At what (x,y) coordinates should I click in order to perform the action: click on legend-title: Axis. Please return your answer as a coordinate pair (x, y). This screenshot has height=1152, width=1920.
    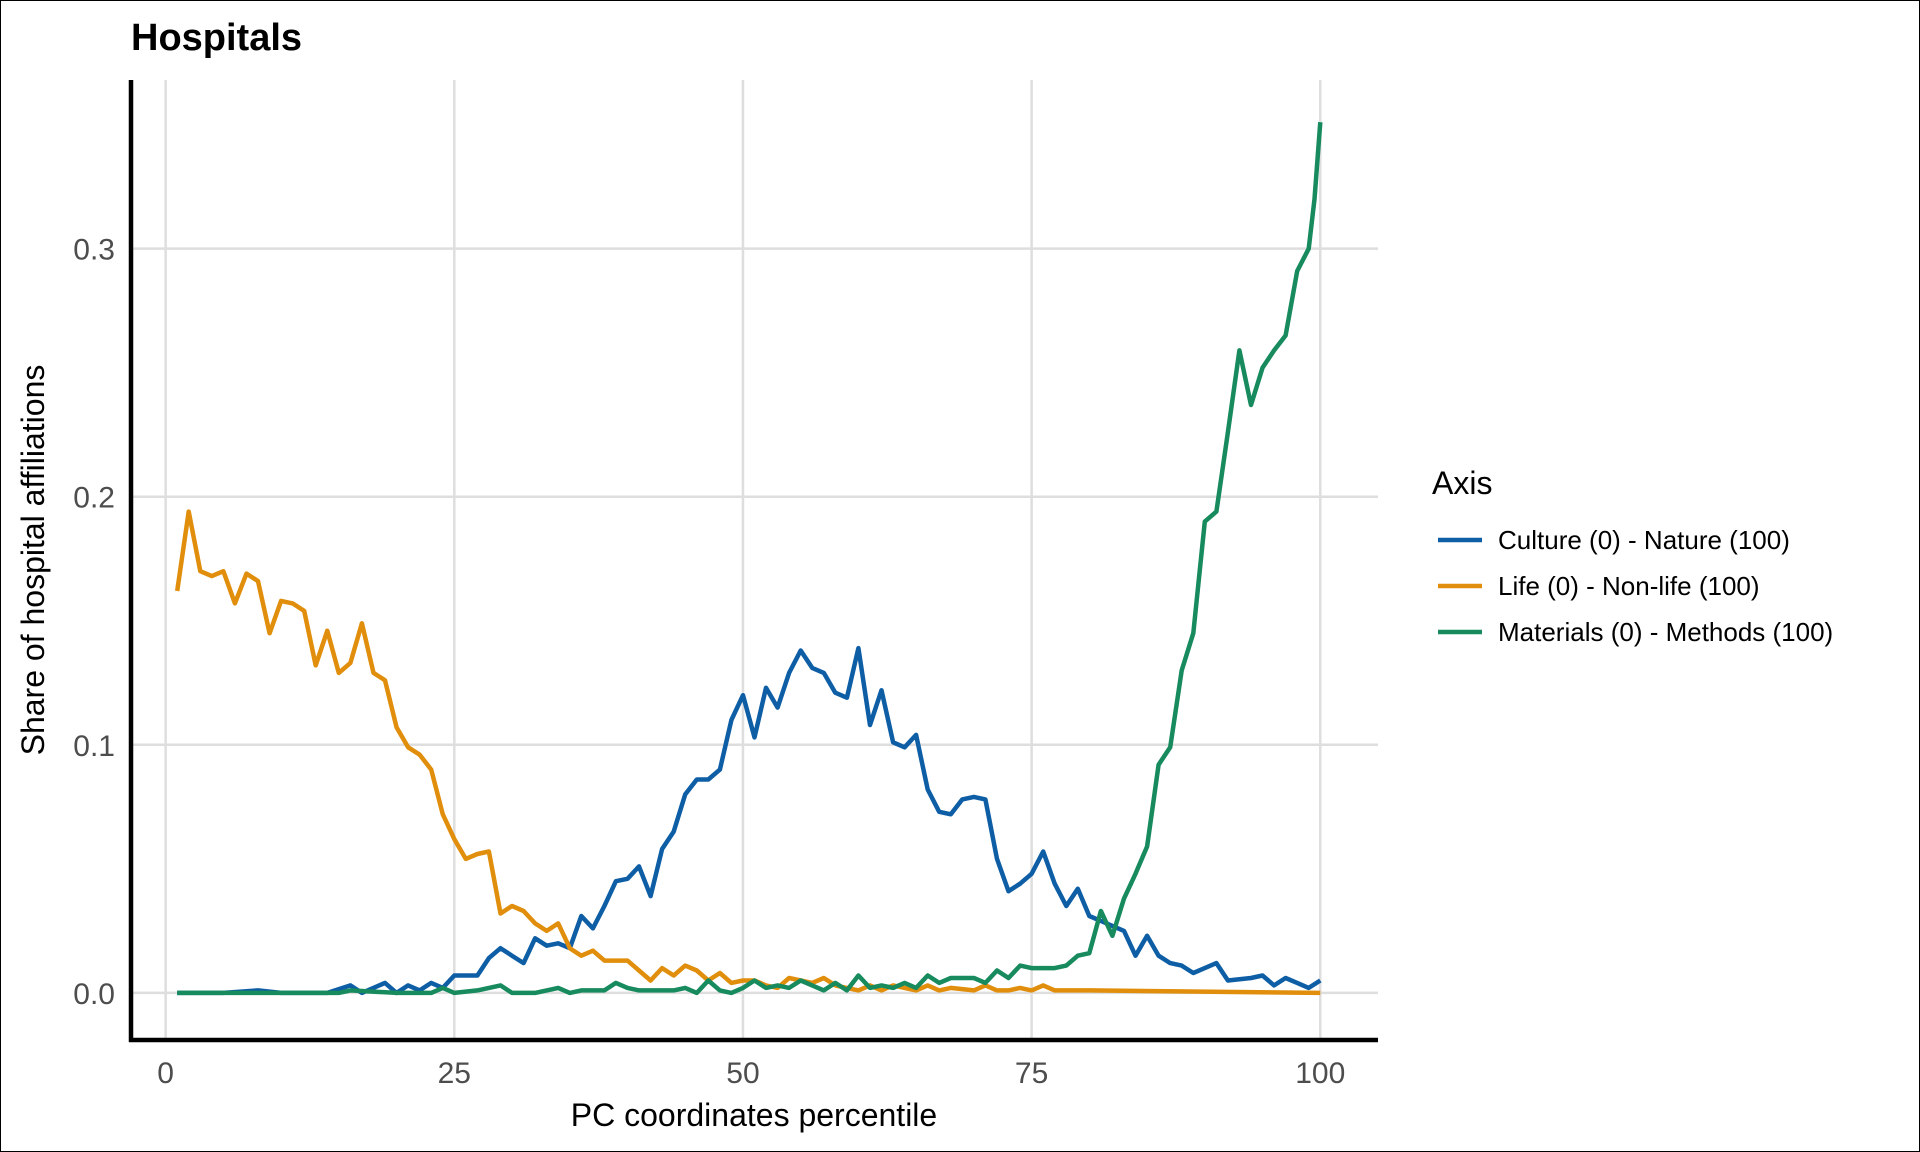
    Looking at the image, I should click on (1462, 483).